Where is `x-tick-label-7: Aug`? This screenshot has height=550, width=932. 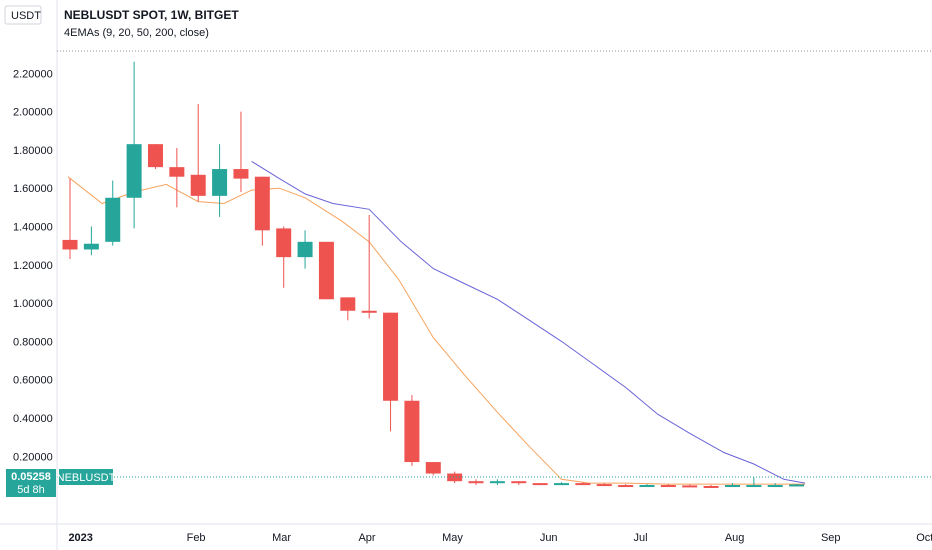
x-tick-label-7: Aug is located at coordinates (735, 538).